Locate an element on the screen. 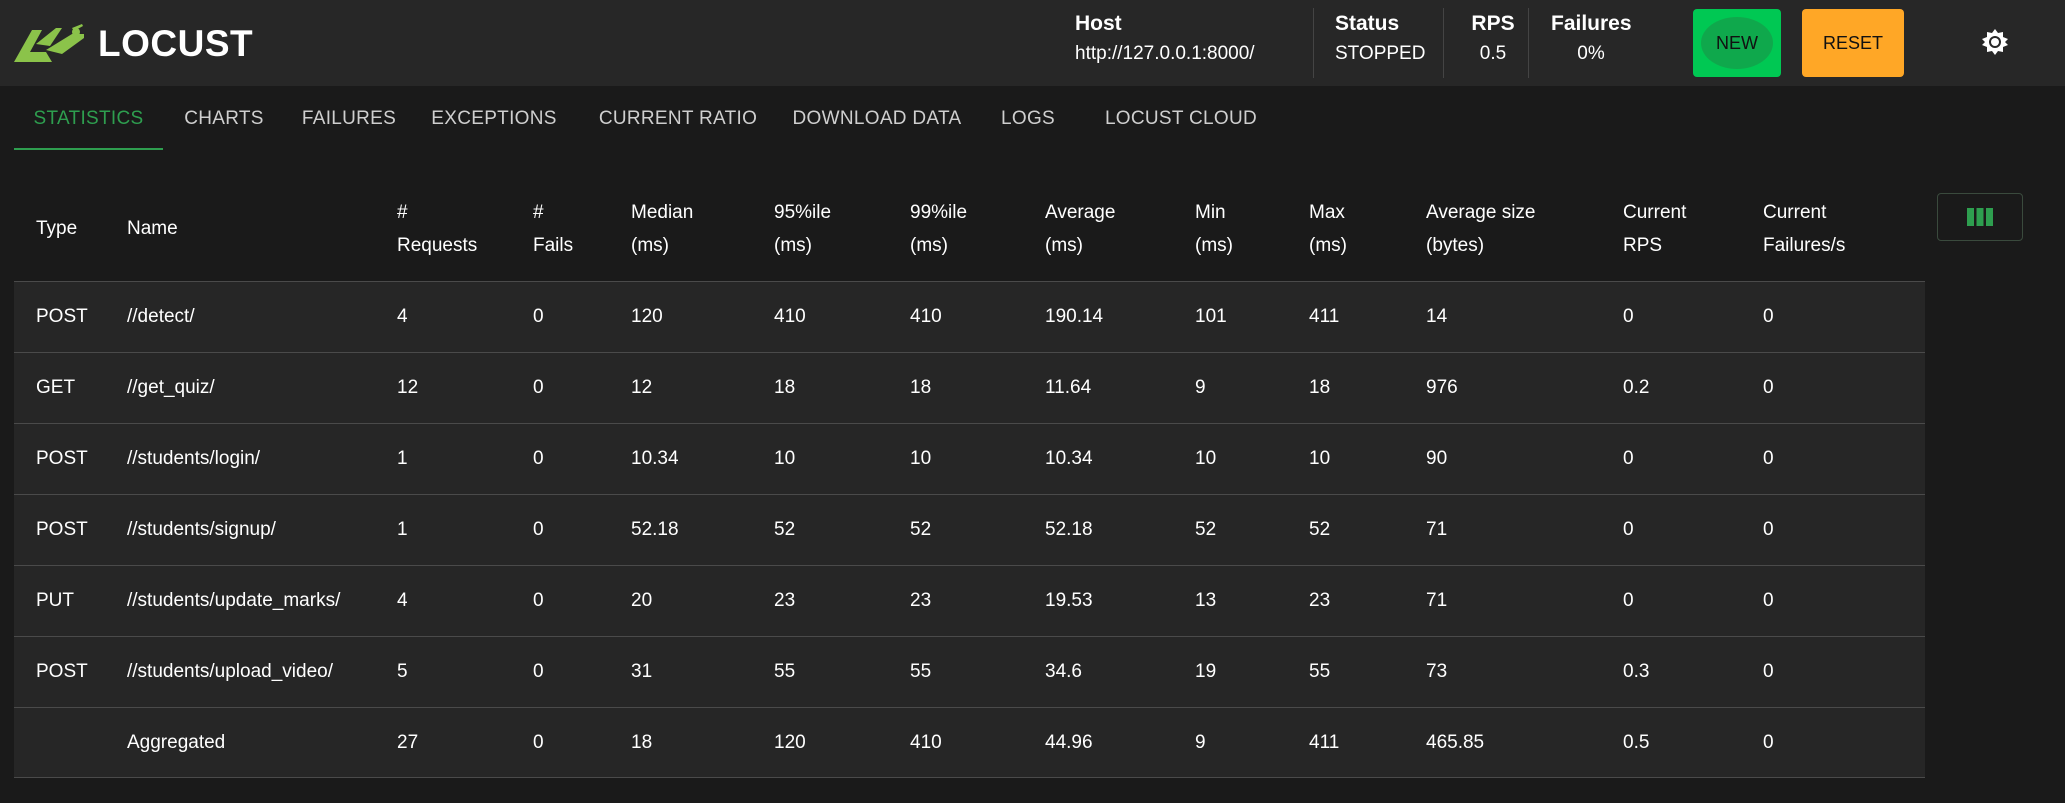 Image resolution: width=2065 pixels, height=803 pixels. sun-icon is located at coordinates (1995, 42).